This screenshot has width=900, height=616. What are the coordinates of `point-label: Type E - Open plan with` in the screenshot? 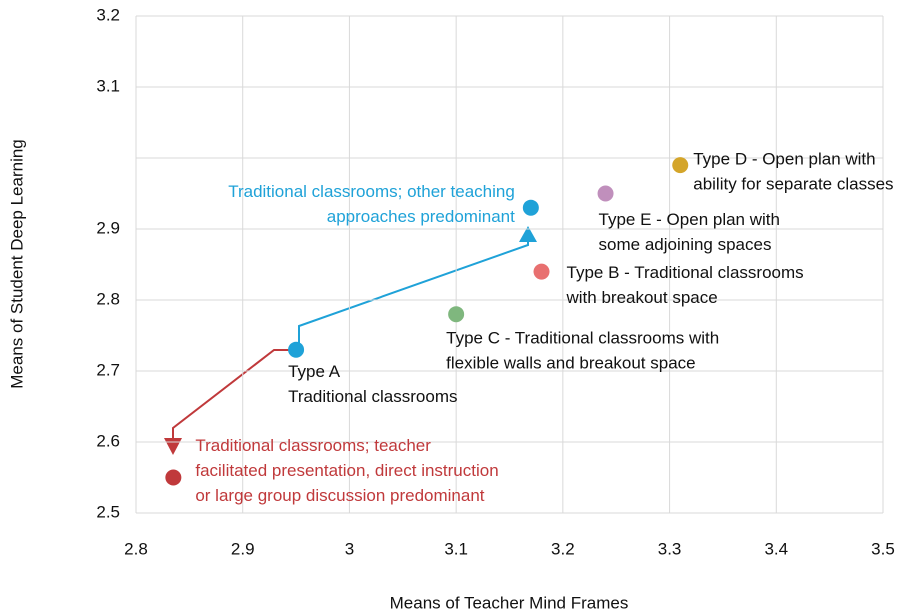 It's located at (689, 219).